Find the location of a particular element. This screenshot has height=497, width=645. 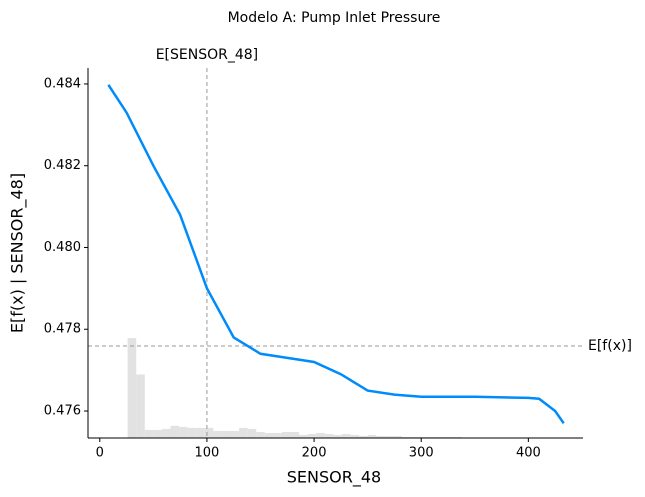

x-tick-label: 100 is located at coordinates (207, 453).